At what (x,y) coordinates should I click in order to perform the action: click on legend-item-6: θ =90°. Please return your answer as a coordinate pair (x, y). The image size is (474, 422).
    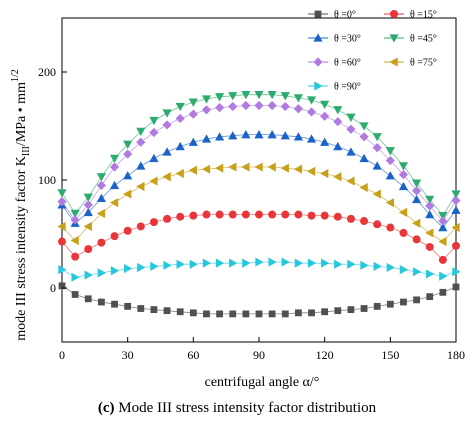
    Looking at the image, I should click on (334, 87).